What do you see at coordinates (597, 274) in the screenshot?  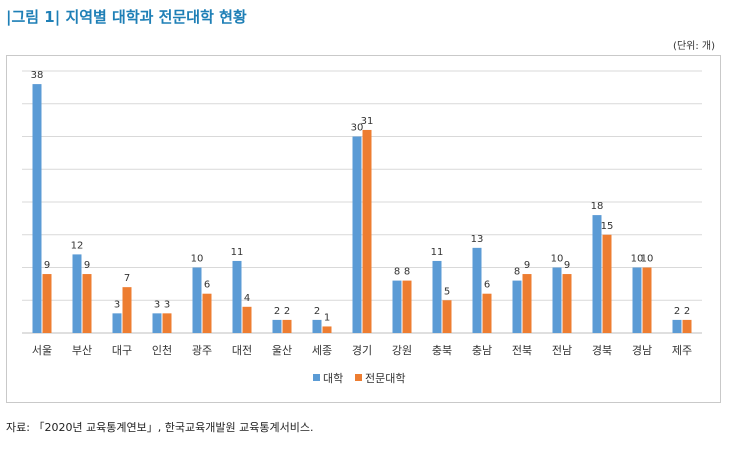 I see `bar-대학-경북` at bounding box center [597, 274].